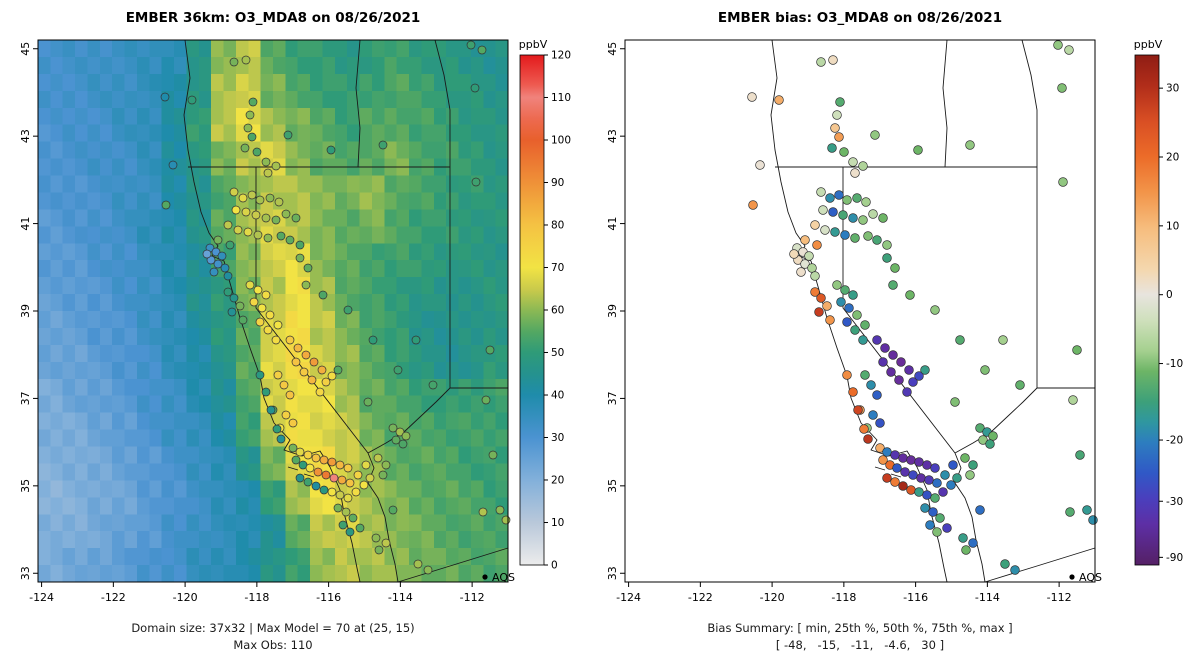  I want to click on colorbar-gradient, so click(532, 310).